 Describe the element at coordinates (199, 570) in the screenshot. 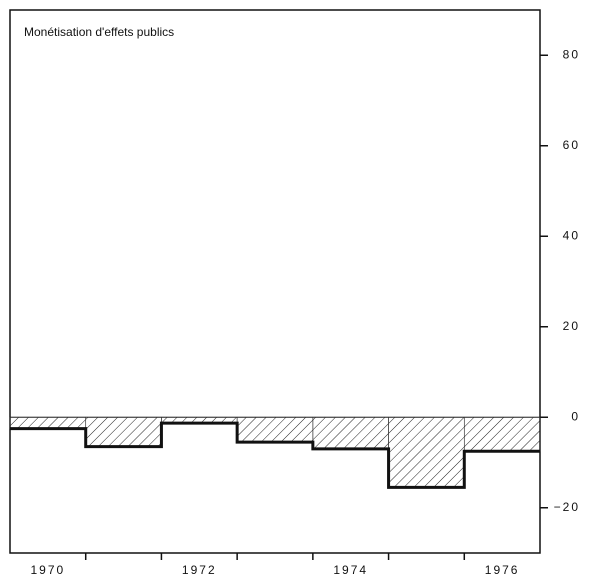

I see `x-tick-label: 1972` at that location.